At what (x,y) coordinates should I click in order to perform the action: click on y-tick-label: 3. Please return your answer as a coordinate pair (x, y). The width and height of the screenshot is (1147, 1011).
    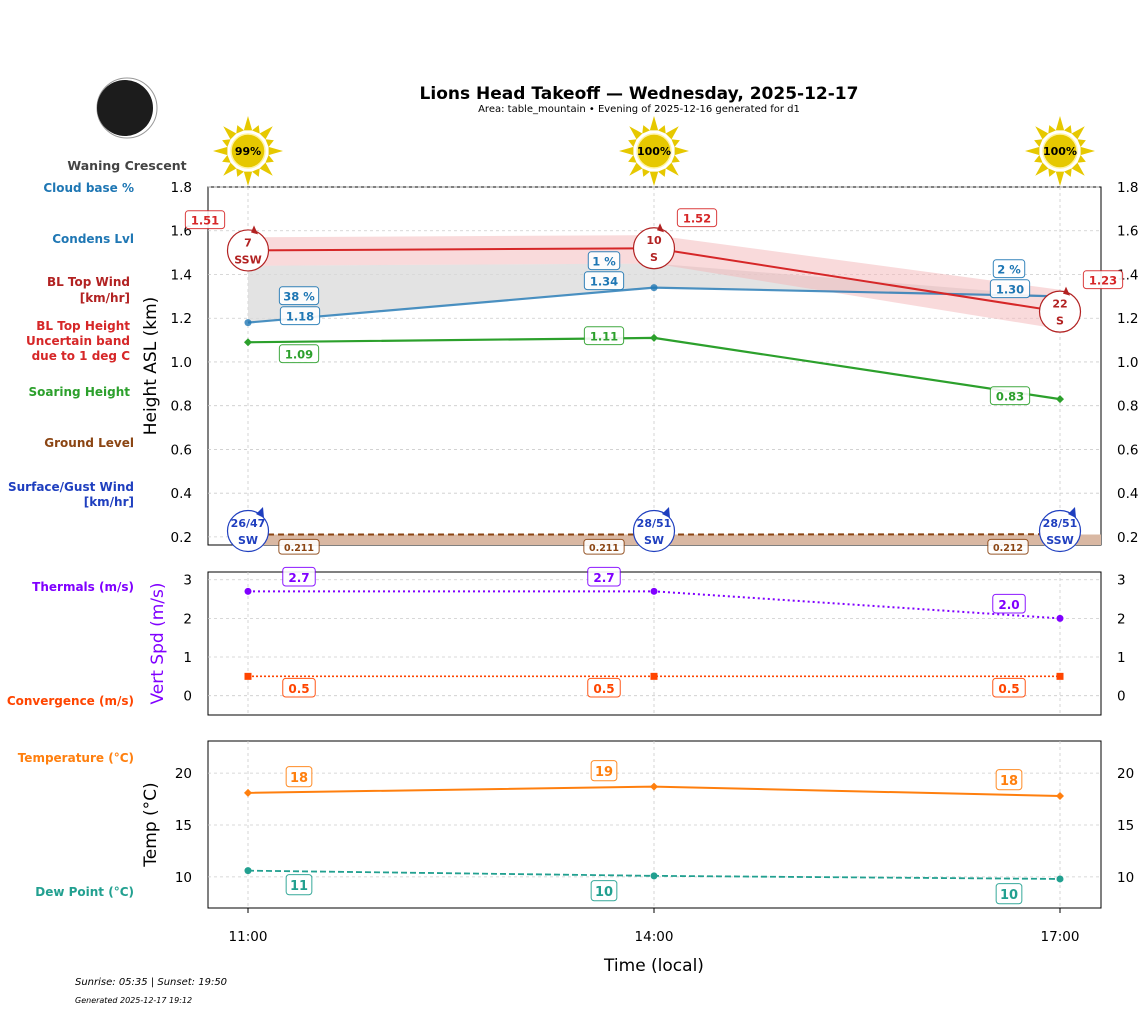
    Looking at the image, I should click on (187, 581).